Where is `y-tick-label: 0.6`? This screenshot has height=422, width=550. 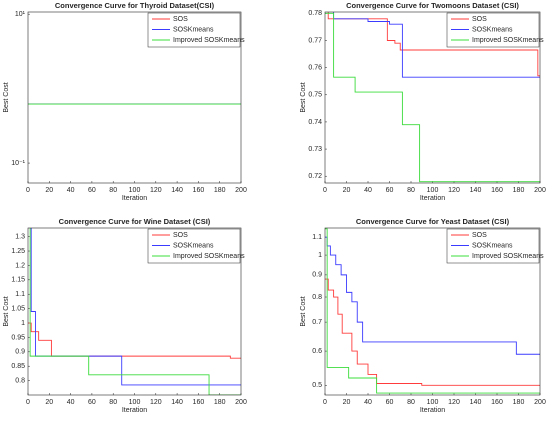 y-tick-label: 0.6 is located at coordinates (317, 351).